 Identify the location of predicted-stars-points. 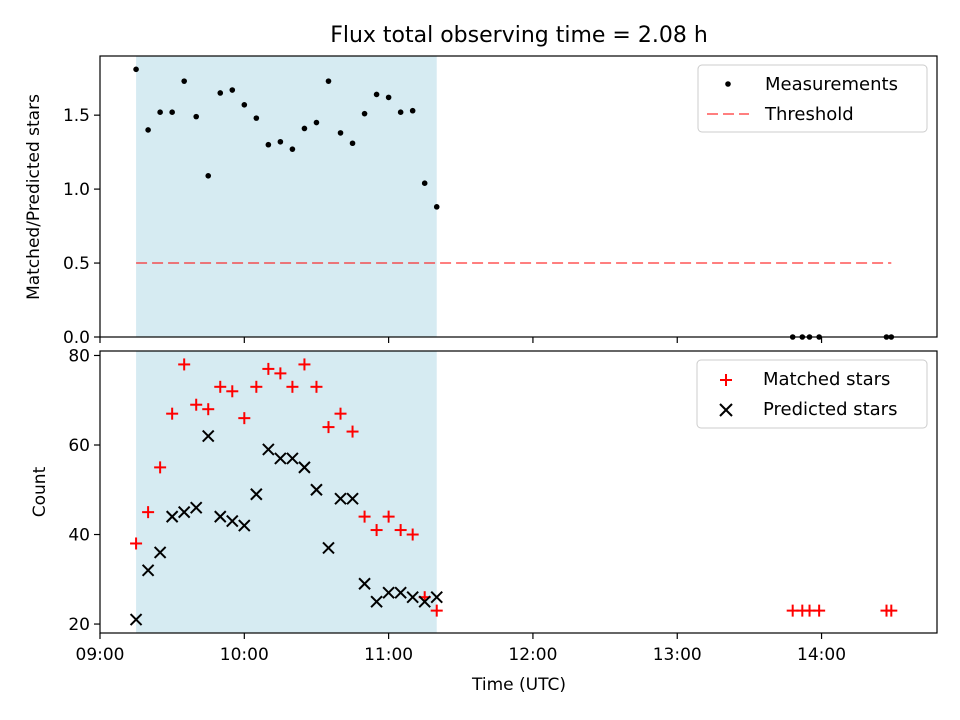
(286, 527).